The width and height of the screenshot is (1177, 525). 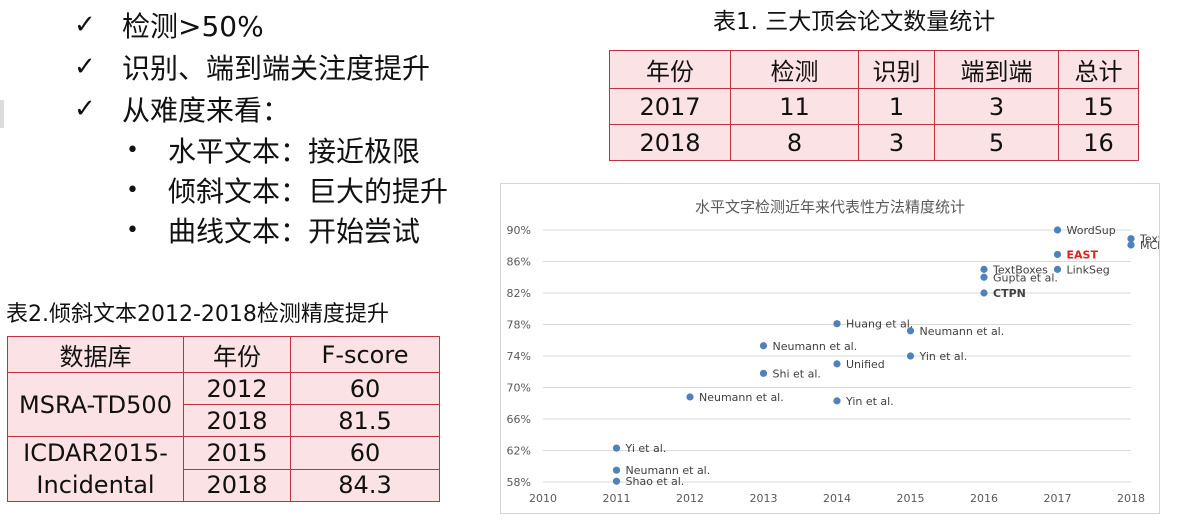 What do you see at coordinates (1058, 498) in the screenshot?
I see `x-tick-label: 2017` at bounding box center [1058, 498].